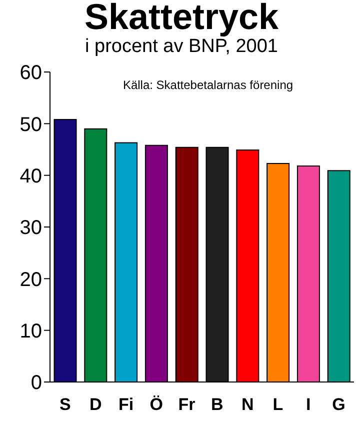  I want to click on x-tick-label: G, so click(339, 404).